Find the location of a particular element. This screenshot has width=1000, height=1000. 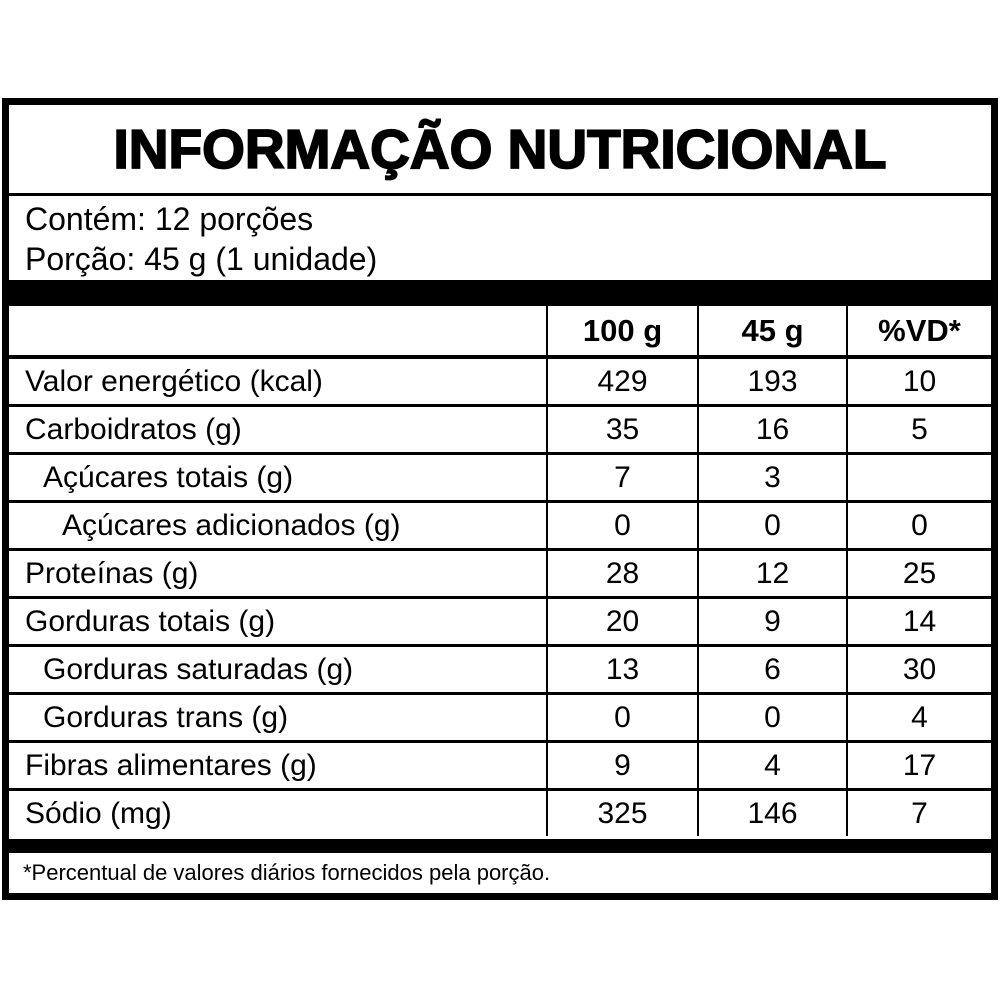

serving-size: Porção: 45 g (1 unidade) is located at coordinates (201, 259).